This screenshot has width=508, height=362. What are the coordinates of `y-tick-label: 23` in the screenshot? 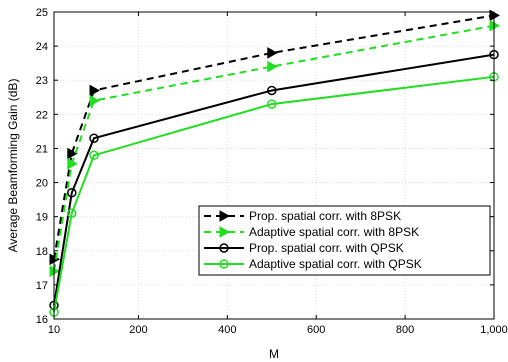 It's located at (42, 81).